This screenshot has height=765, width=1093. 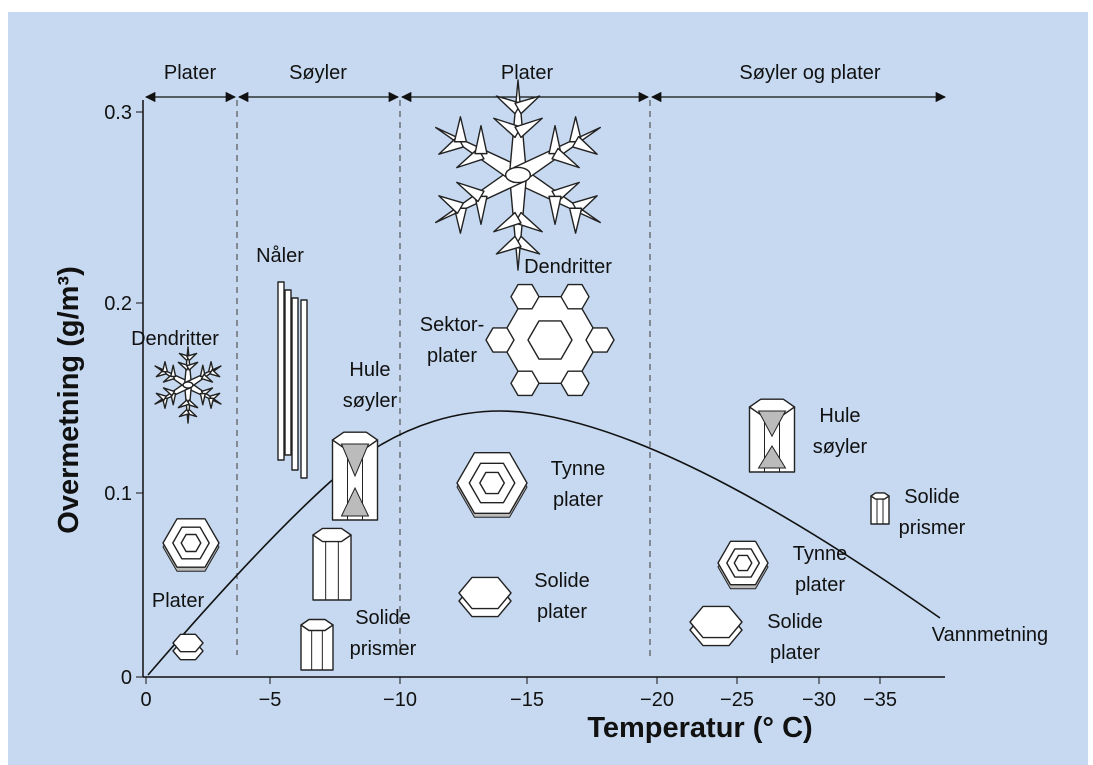 What do you see at coordinates (452, 325) in the screenshot?
I see `crystal-label: Sektor-` at bounding box center [452, 325].